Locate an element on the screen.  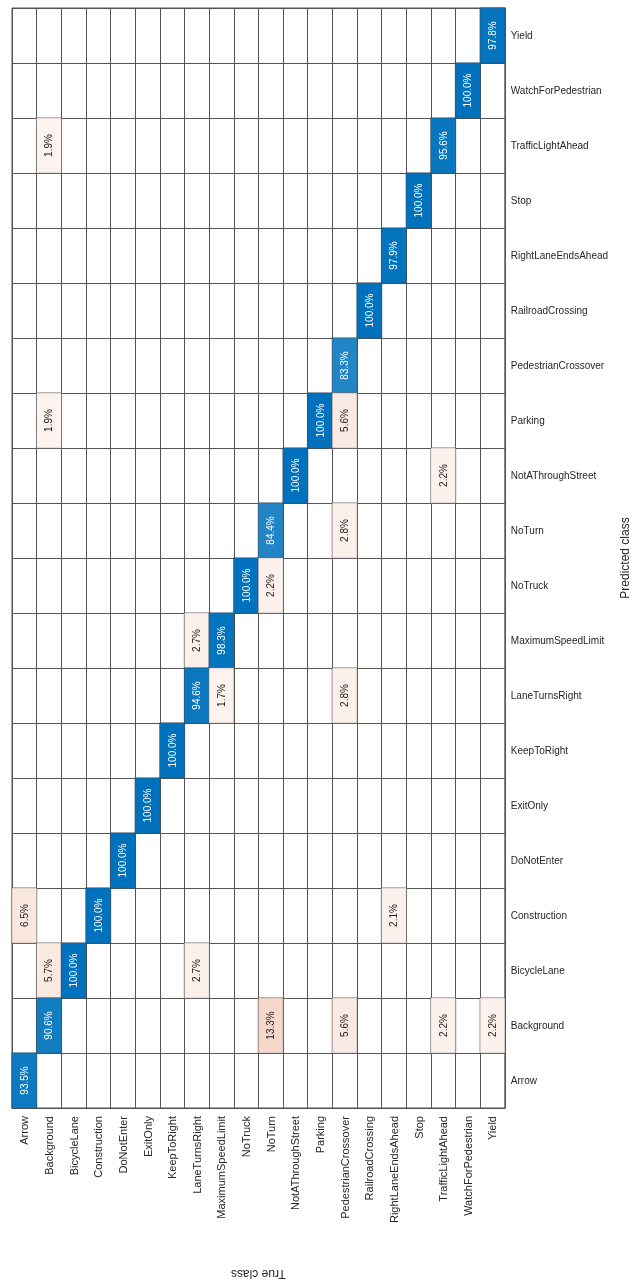
data-label: 84.4% is located at coordinates (271, 530).